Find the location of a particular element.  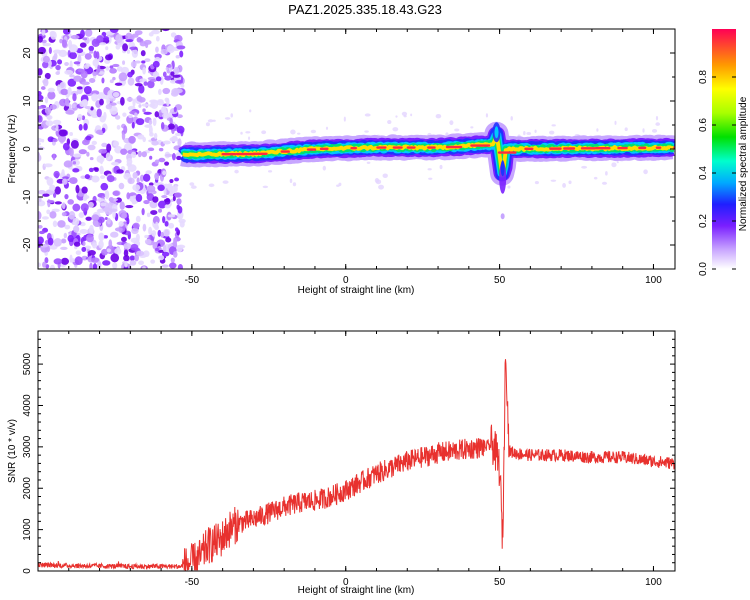

snr-ytick-label: 2000 is located at coordinates (27, 488).